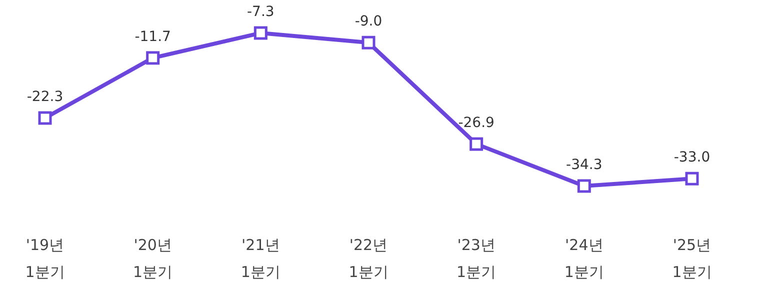 This screenshot has width=757, height=298. What do you see at coordinates (476, 258) in the screenshot?
I see `x-tick-label: '23년 1분기` at bounding box center [476, 258].